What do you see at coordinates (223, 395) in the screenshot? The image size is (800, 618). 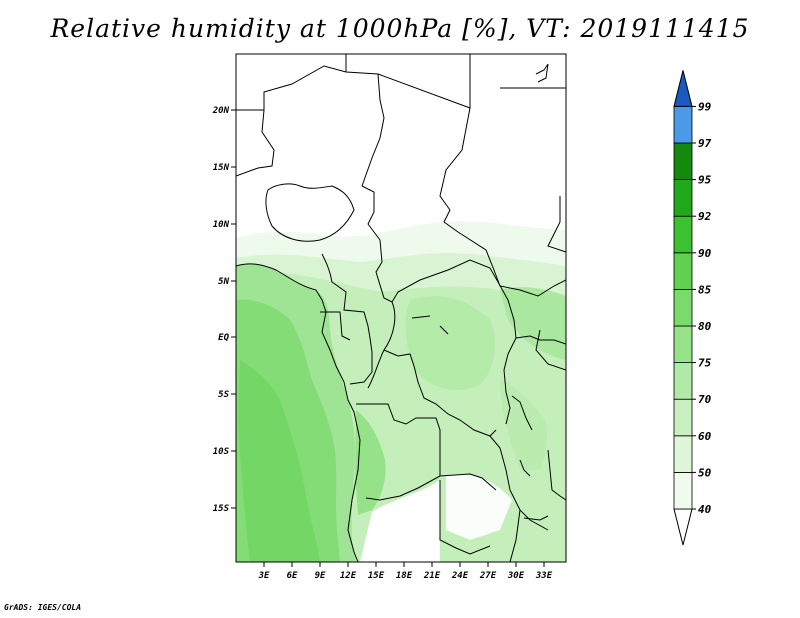 I see `lat-label-5s: 5S` at bounding box center [223, 395].